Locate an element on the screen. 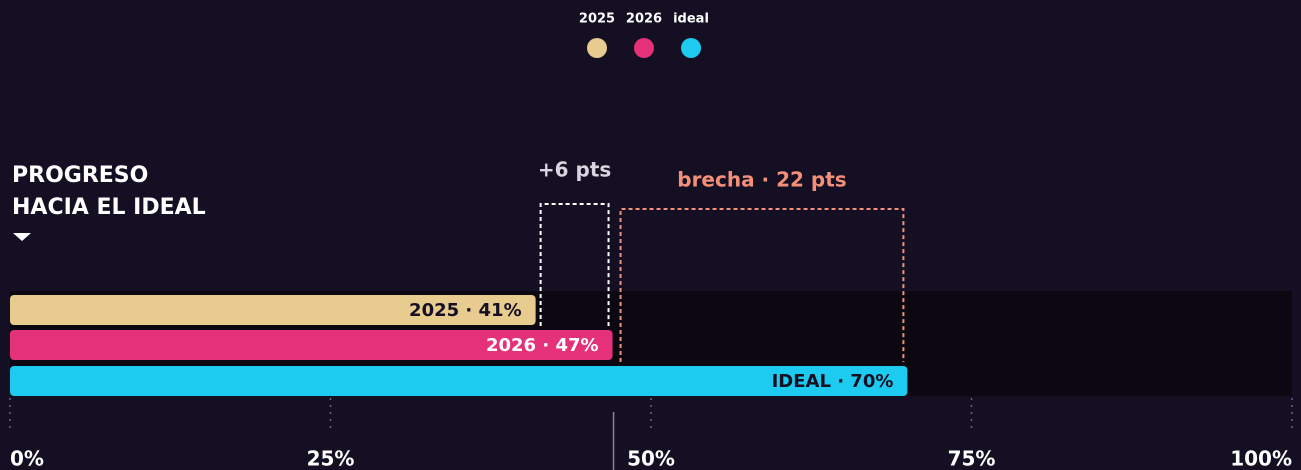 The width and height of the screenshot is (1301, 470). legend-label: 2026 is located at coordinates (644, 19).